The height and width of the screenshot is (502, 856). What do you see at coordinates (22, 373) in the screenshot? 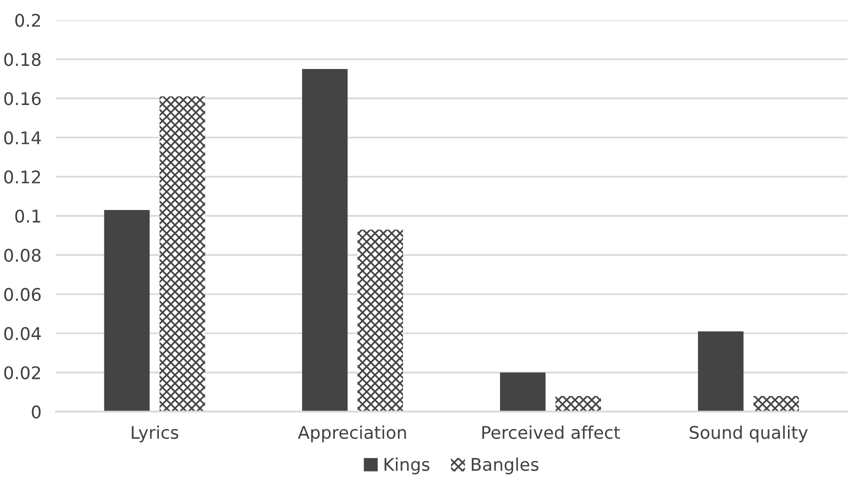
I see `y-tick-label: 0.02` at bounding box center [22, 373].